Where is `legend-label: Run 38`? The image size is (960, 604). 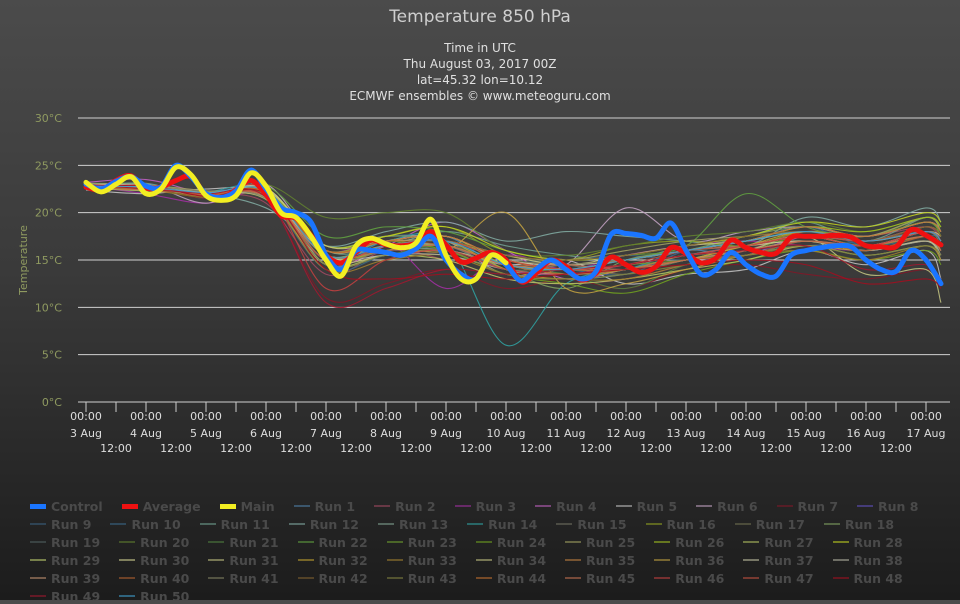 legend-label: Run 38 is located at coordinates (878, 560).